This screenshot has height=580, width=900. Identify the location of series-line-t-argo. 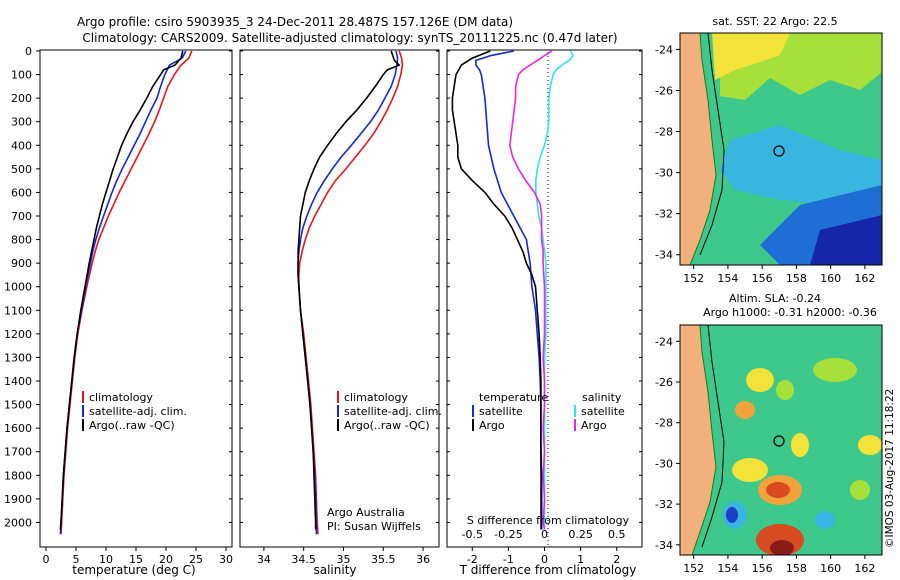
(497, 290).